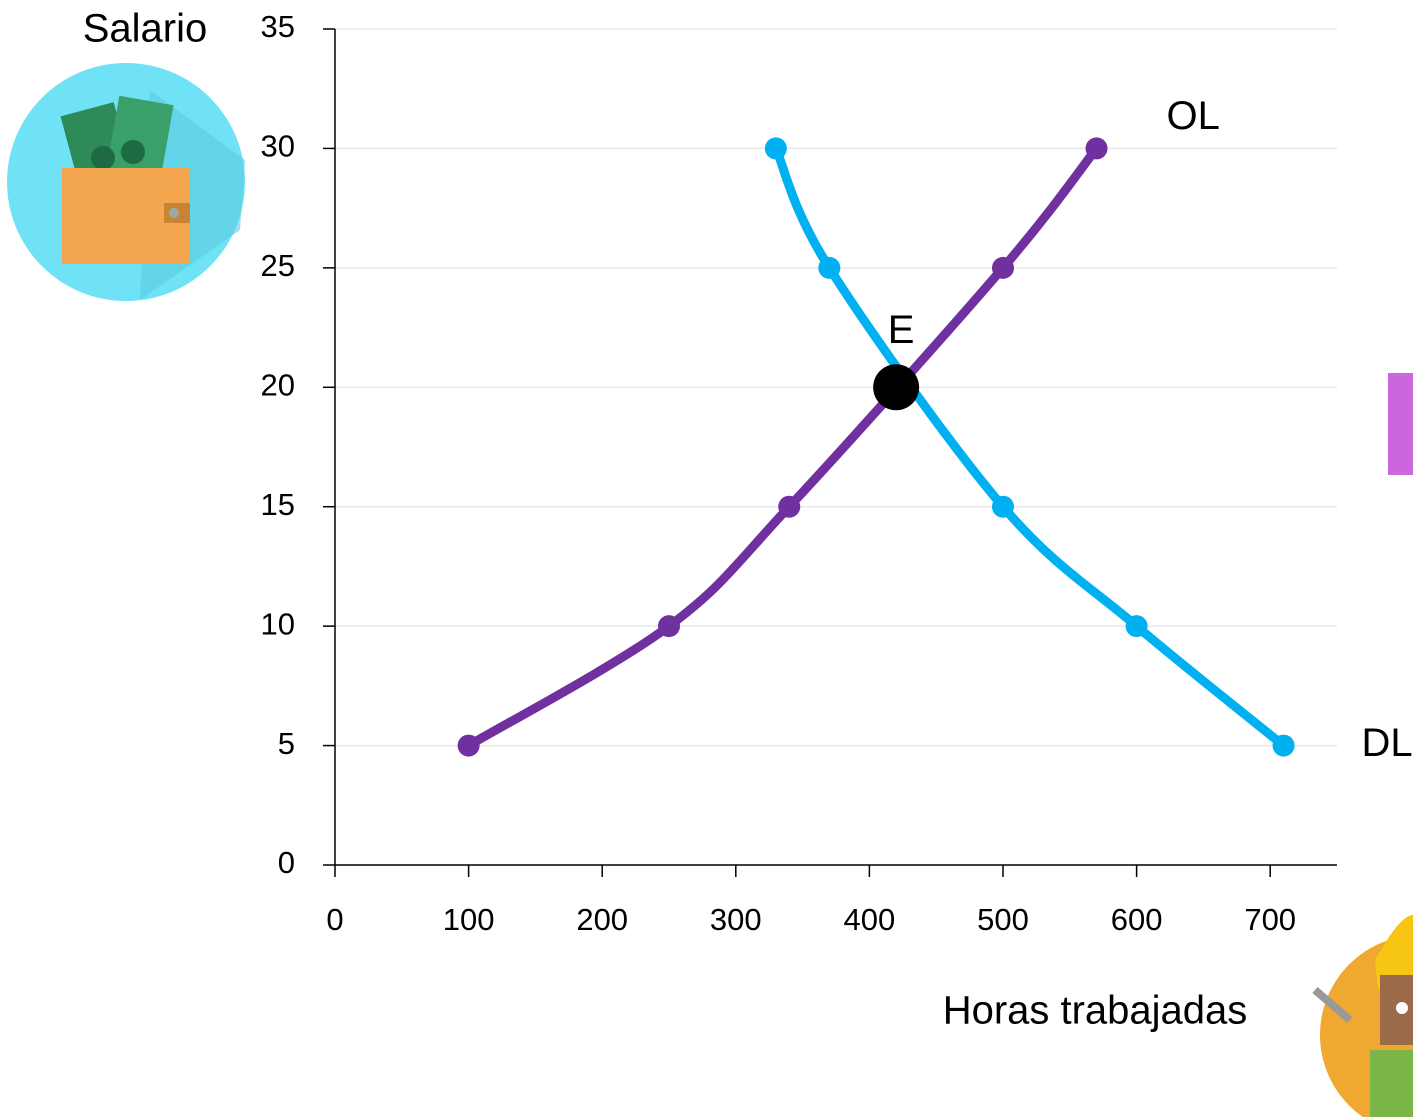 The height and width of the screenshot is (1117, 1413). What do you see at coordinates (1362, 1016) in the screenshot?
I see `worker-icon` at bounding box center [1362, 1016].